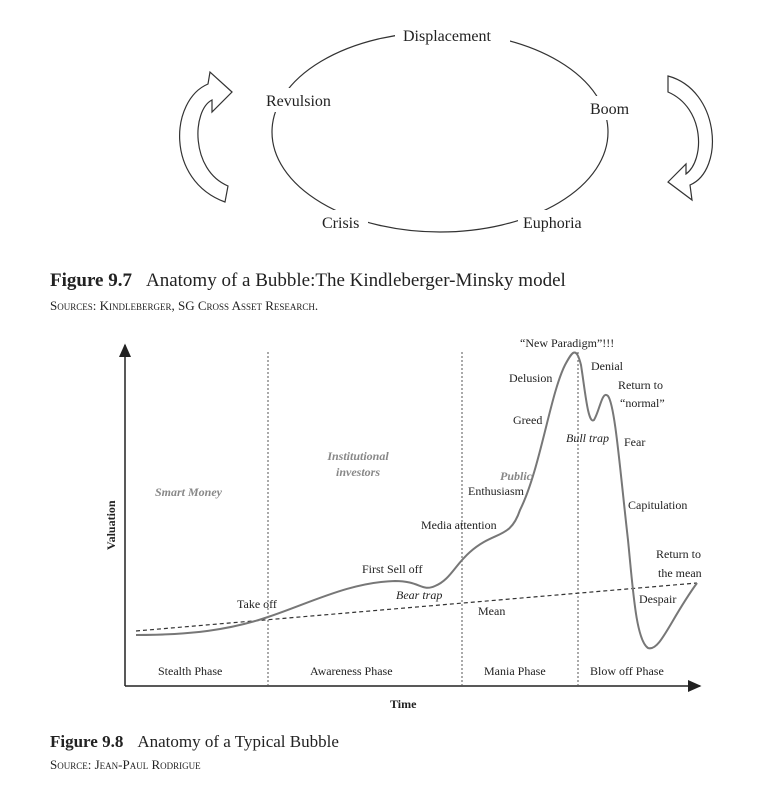  I want to click on label: Enthusiasm, so click(496, 491).